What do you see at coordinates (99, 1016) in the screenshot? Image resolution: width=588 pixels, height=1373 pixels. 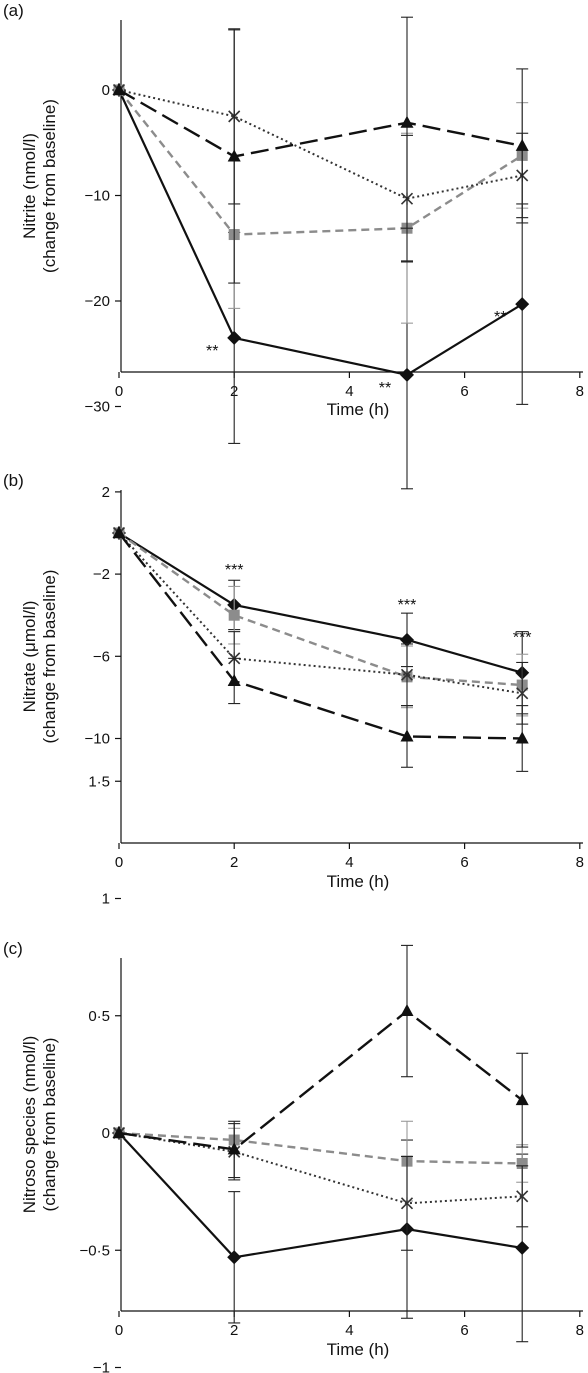 I see `y-tick-label: 0·5` at bounding box center [99, 1016].